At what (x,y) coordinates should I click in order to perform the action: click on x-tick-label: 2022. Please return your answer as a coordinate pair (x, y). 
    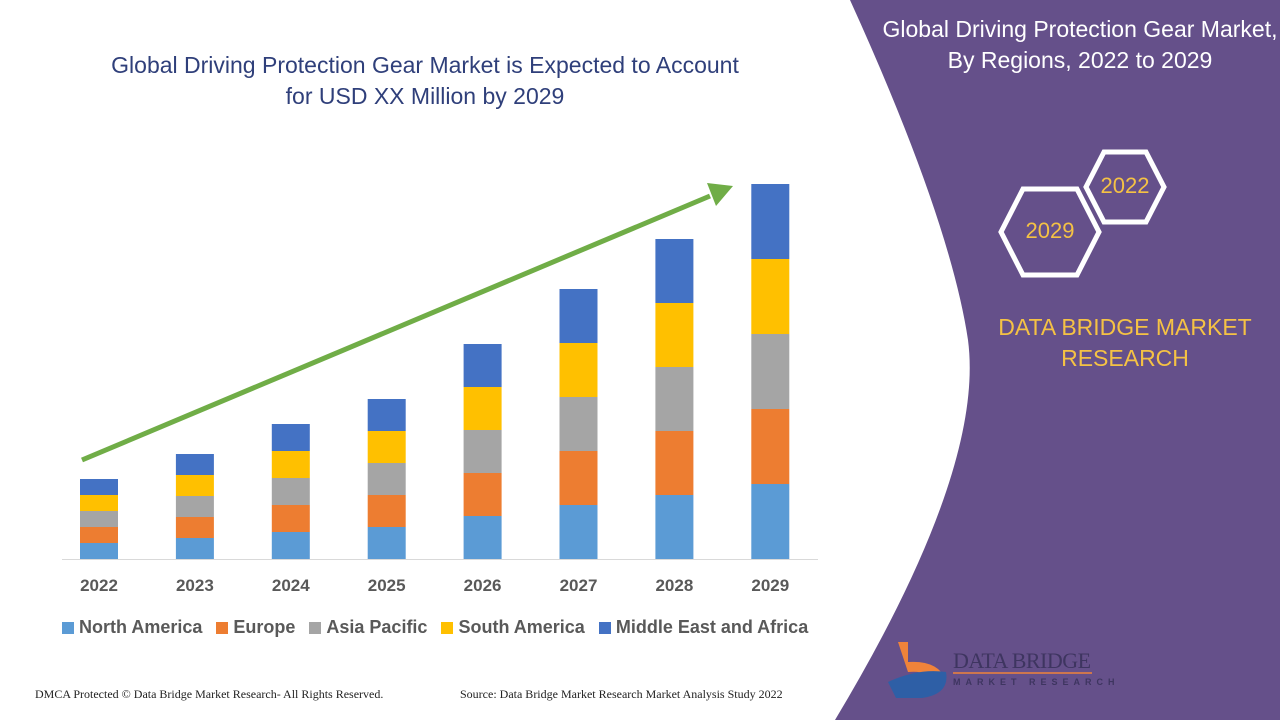
    Looking at the image, I should click on (99, 585).